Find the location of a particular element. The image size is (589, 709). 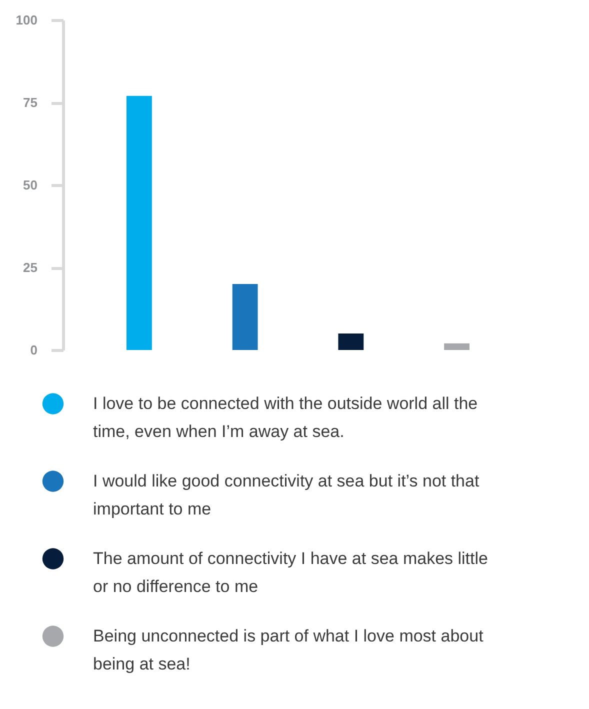

legend-label: I love to be connected with the outside world all the time, even when I’m away at sea. is located at coordinates (285, 417).